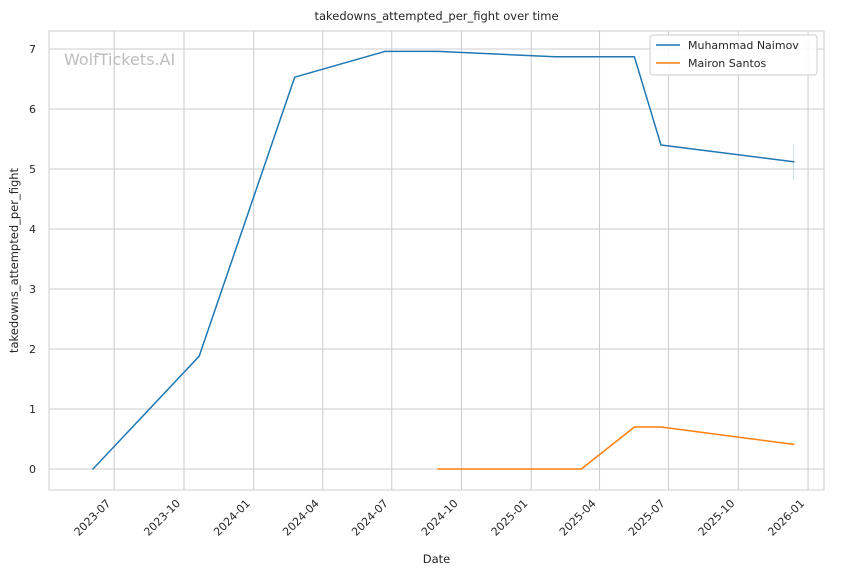 Image resolution: width=841 pixels, height=575 pixels. Describe the element at coordinates (232, 518) in the screenshot. I see `x-tick-label: 2024-01` at that location.